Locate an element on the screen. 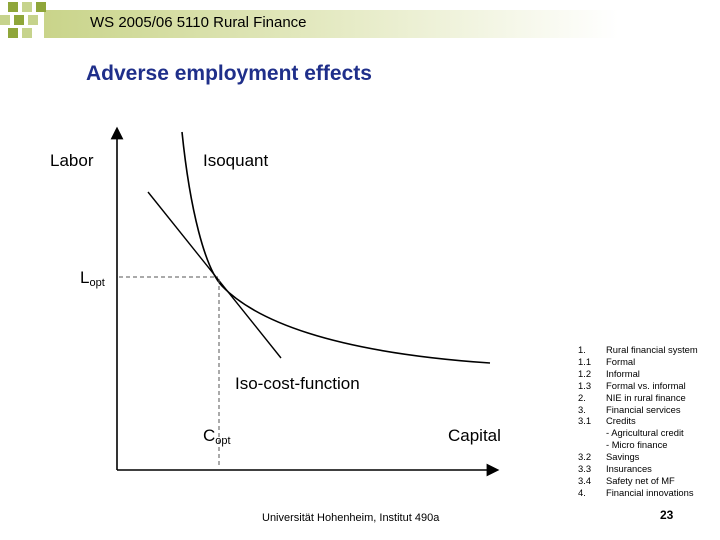  toc-item: 3.4 Safety net of MF is located at coordinates (626, 480).